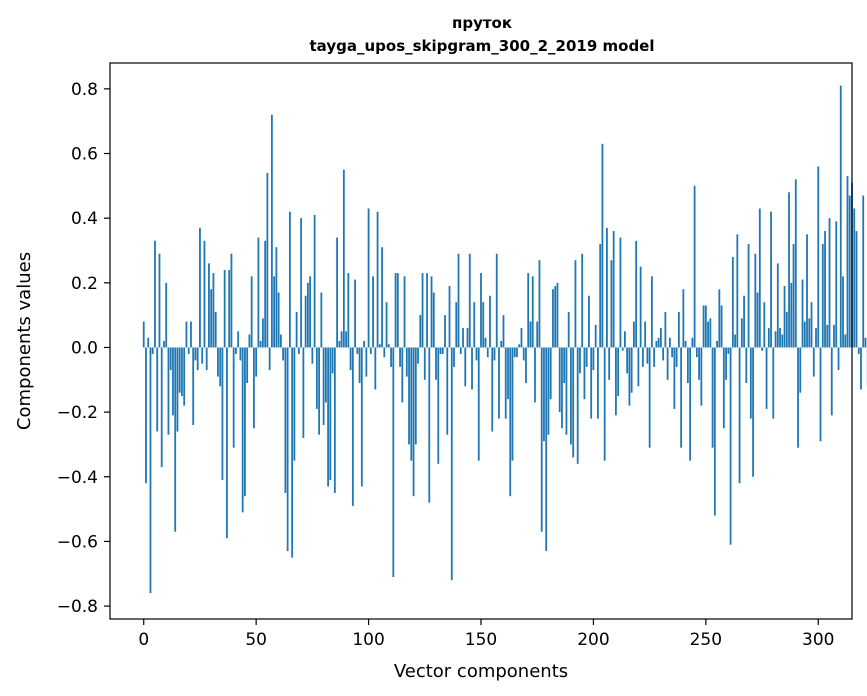 The width and height of the screenshot is (867, 696). Describe the element at coordinates (368, 640) in the screenshot. I see `x-tick-label: 100` at that location.